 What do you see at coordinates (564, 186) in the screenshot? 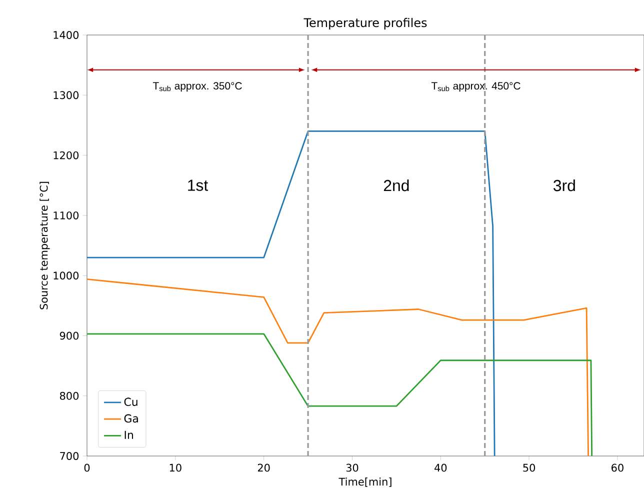
I see `annotation: 3rd` at bounding box center [564, 186].